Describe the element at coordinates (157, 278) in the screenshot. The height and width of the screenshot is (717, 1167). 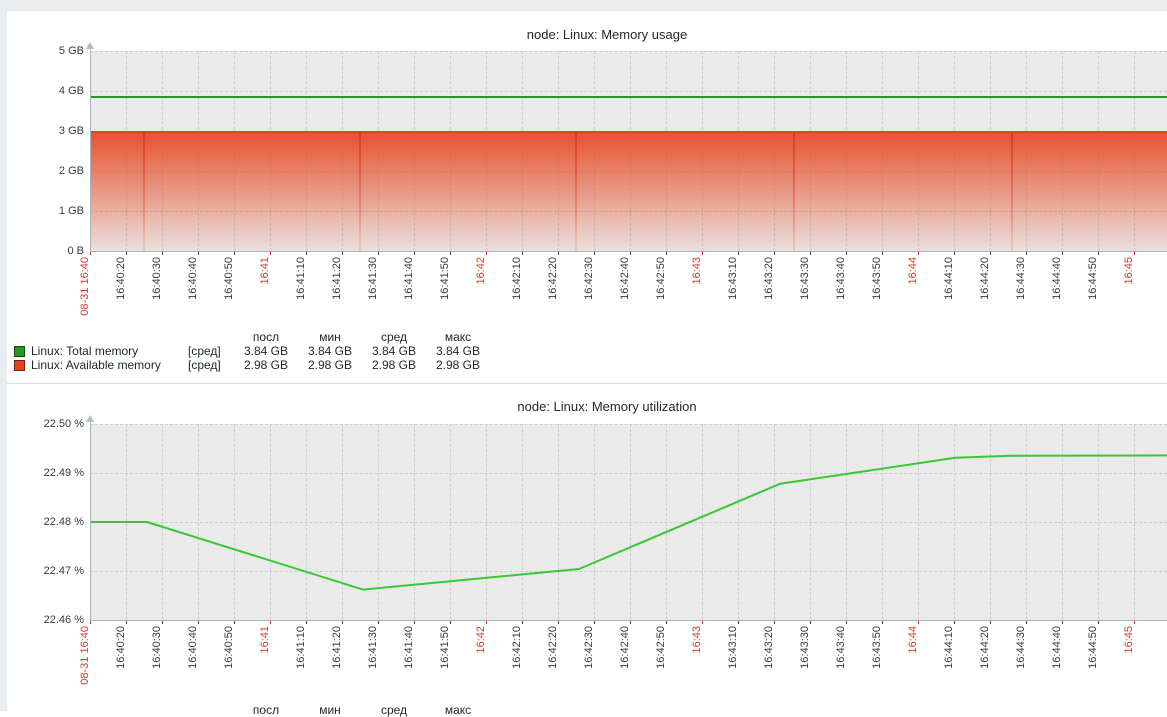
I see `x-tick-label: 16:40:30` at that location.